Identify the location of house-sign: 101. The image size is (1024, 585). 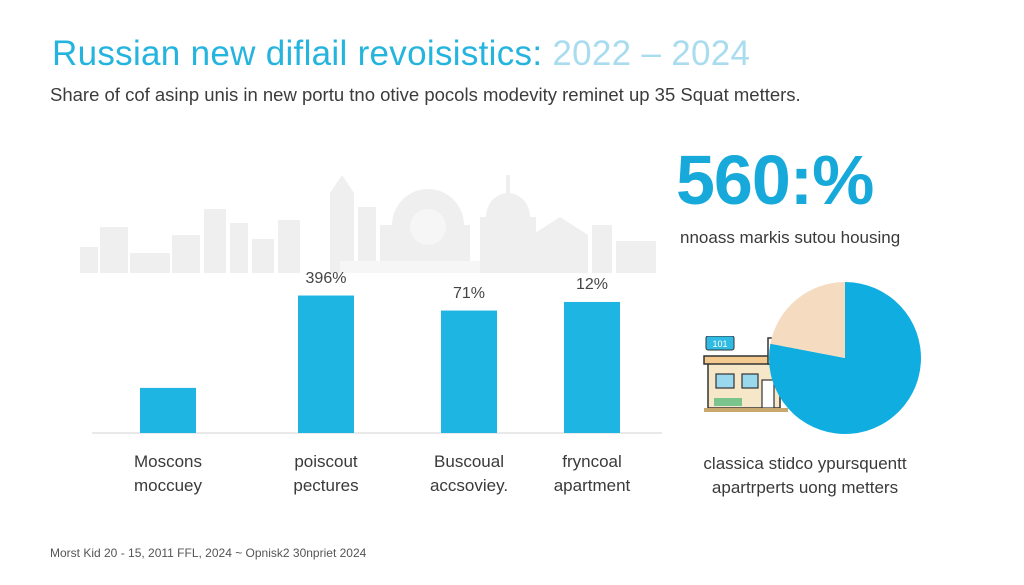
(719, 344).